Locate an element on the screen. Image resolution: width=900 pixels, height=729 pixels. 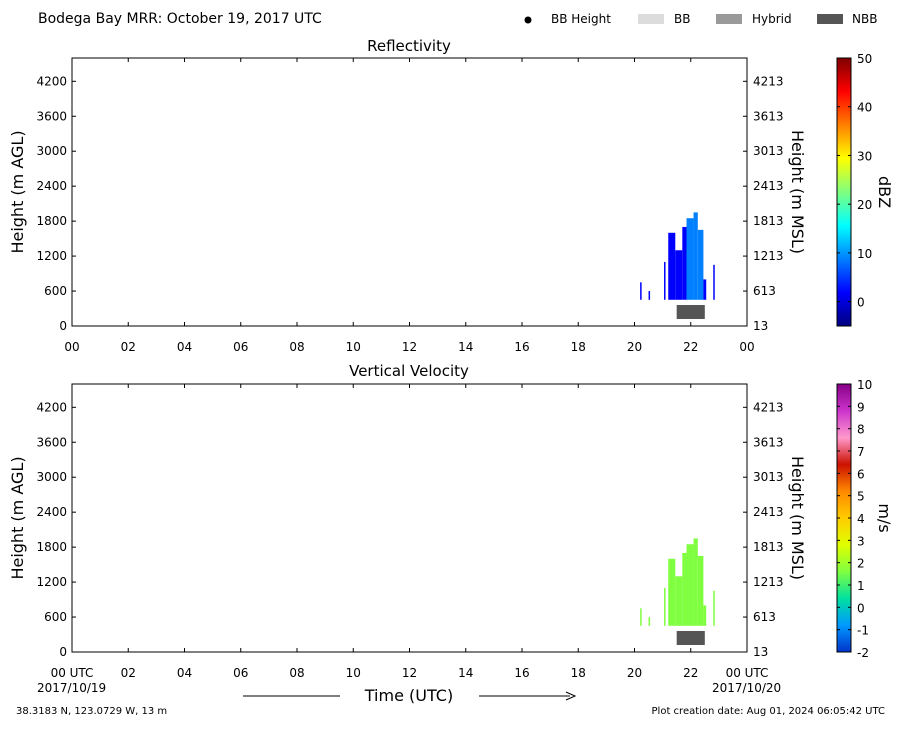
legend-label-bb: BB is located at coordinates (682, 19).